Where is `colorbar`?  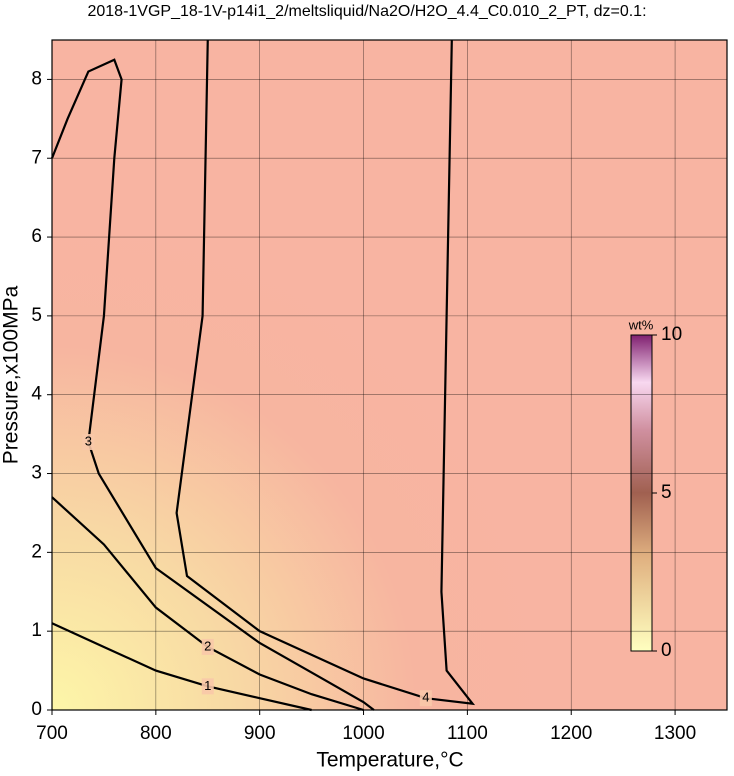
colorbar is located at coordinates (641, 493).